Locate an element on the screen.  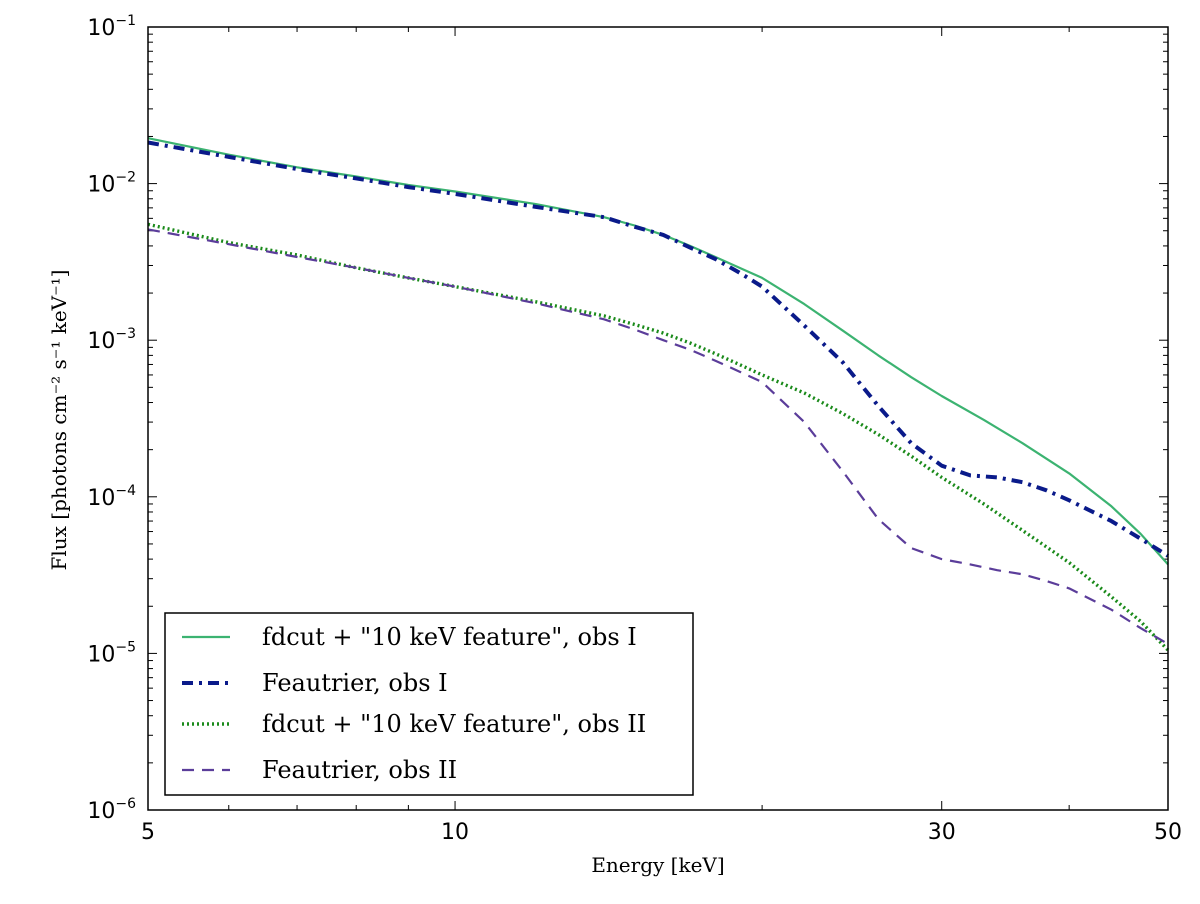
y-tick-label: 10⁻³ is located at coordinates (111, 340).